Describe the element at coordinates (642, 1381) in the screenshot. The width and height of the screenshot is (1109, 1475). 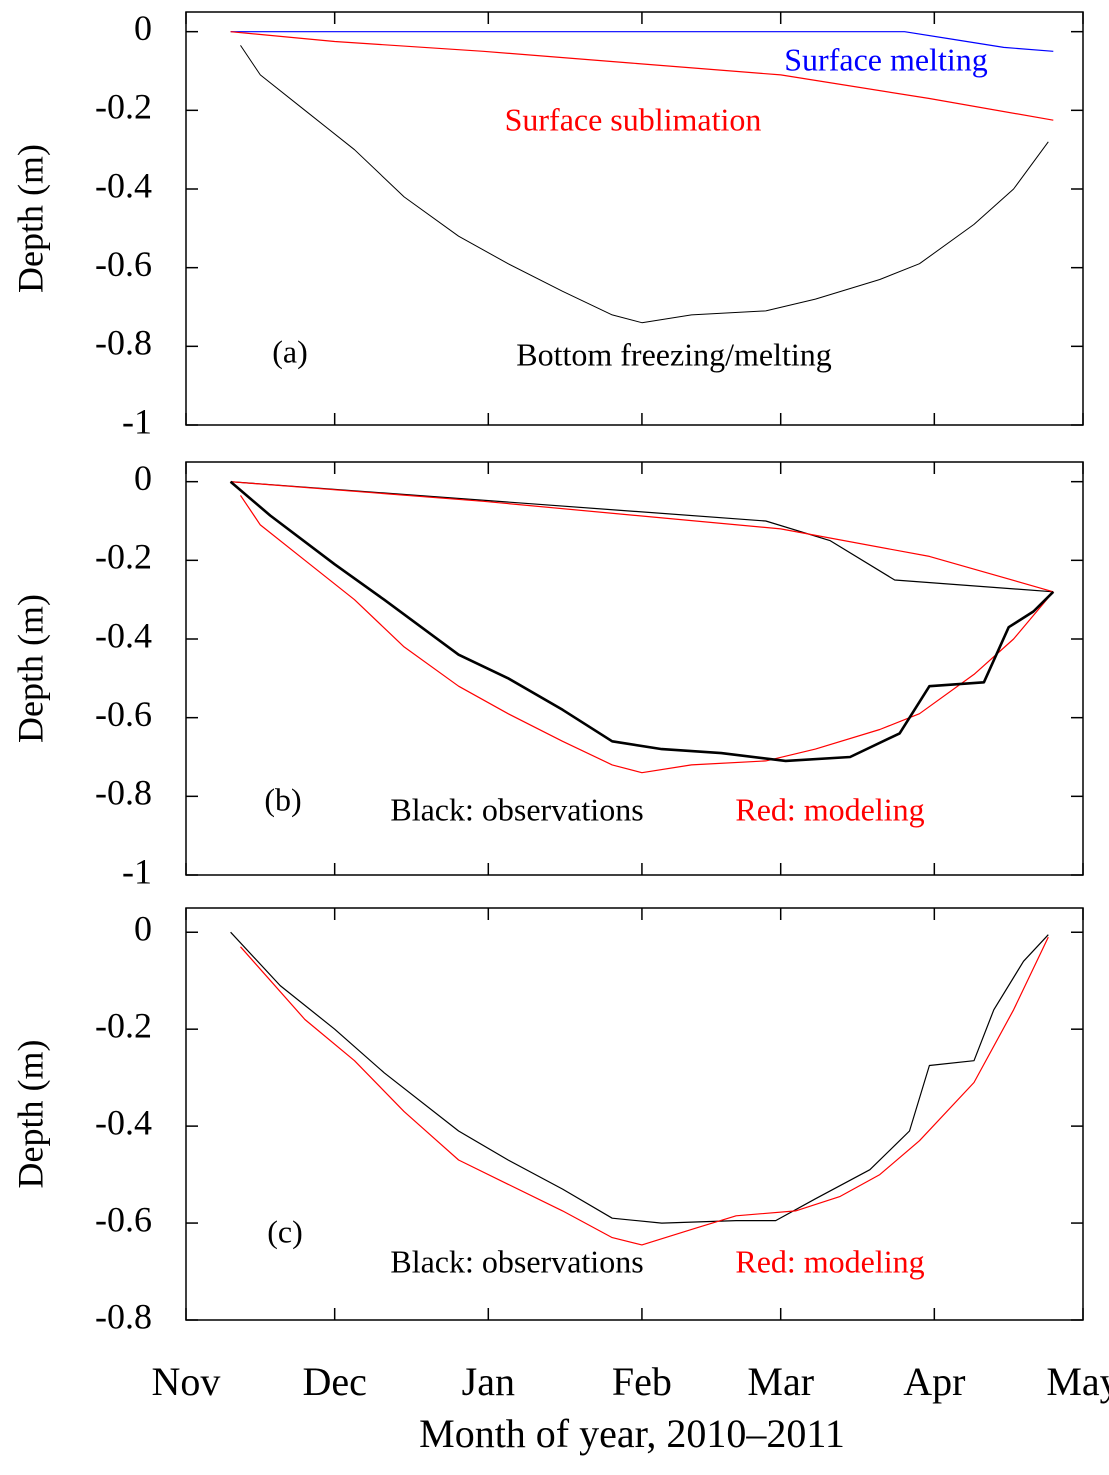
I see `x-tick-label: Feb` at that location.